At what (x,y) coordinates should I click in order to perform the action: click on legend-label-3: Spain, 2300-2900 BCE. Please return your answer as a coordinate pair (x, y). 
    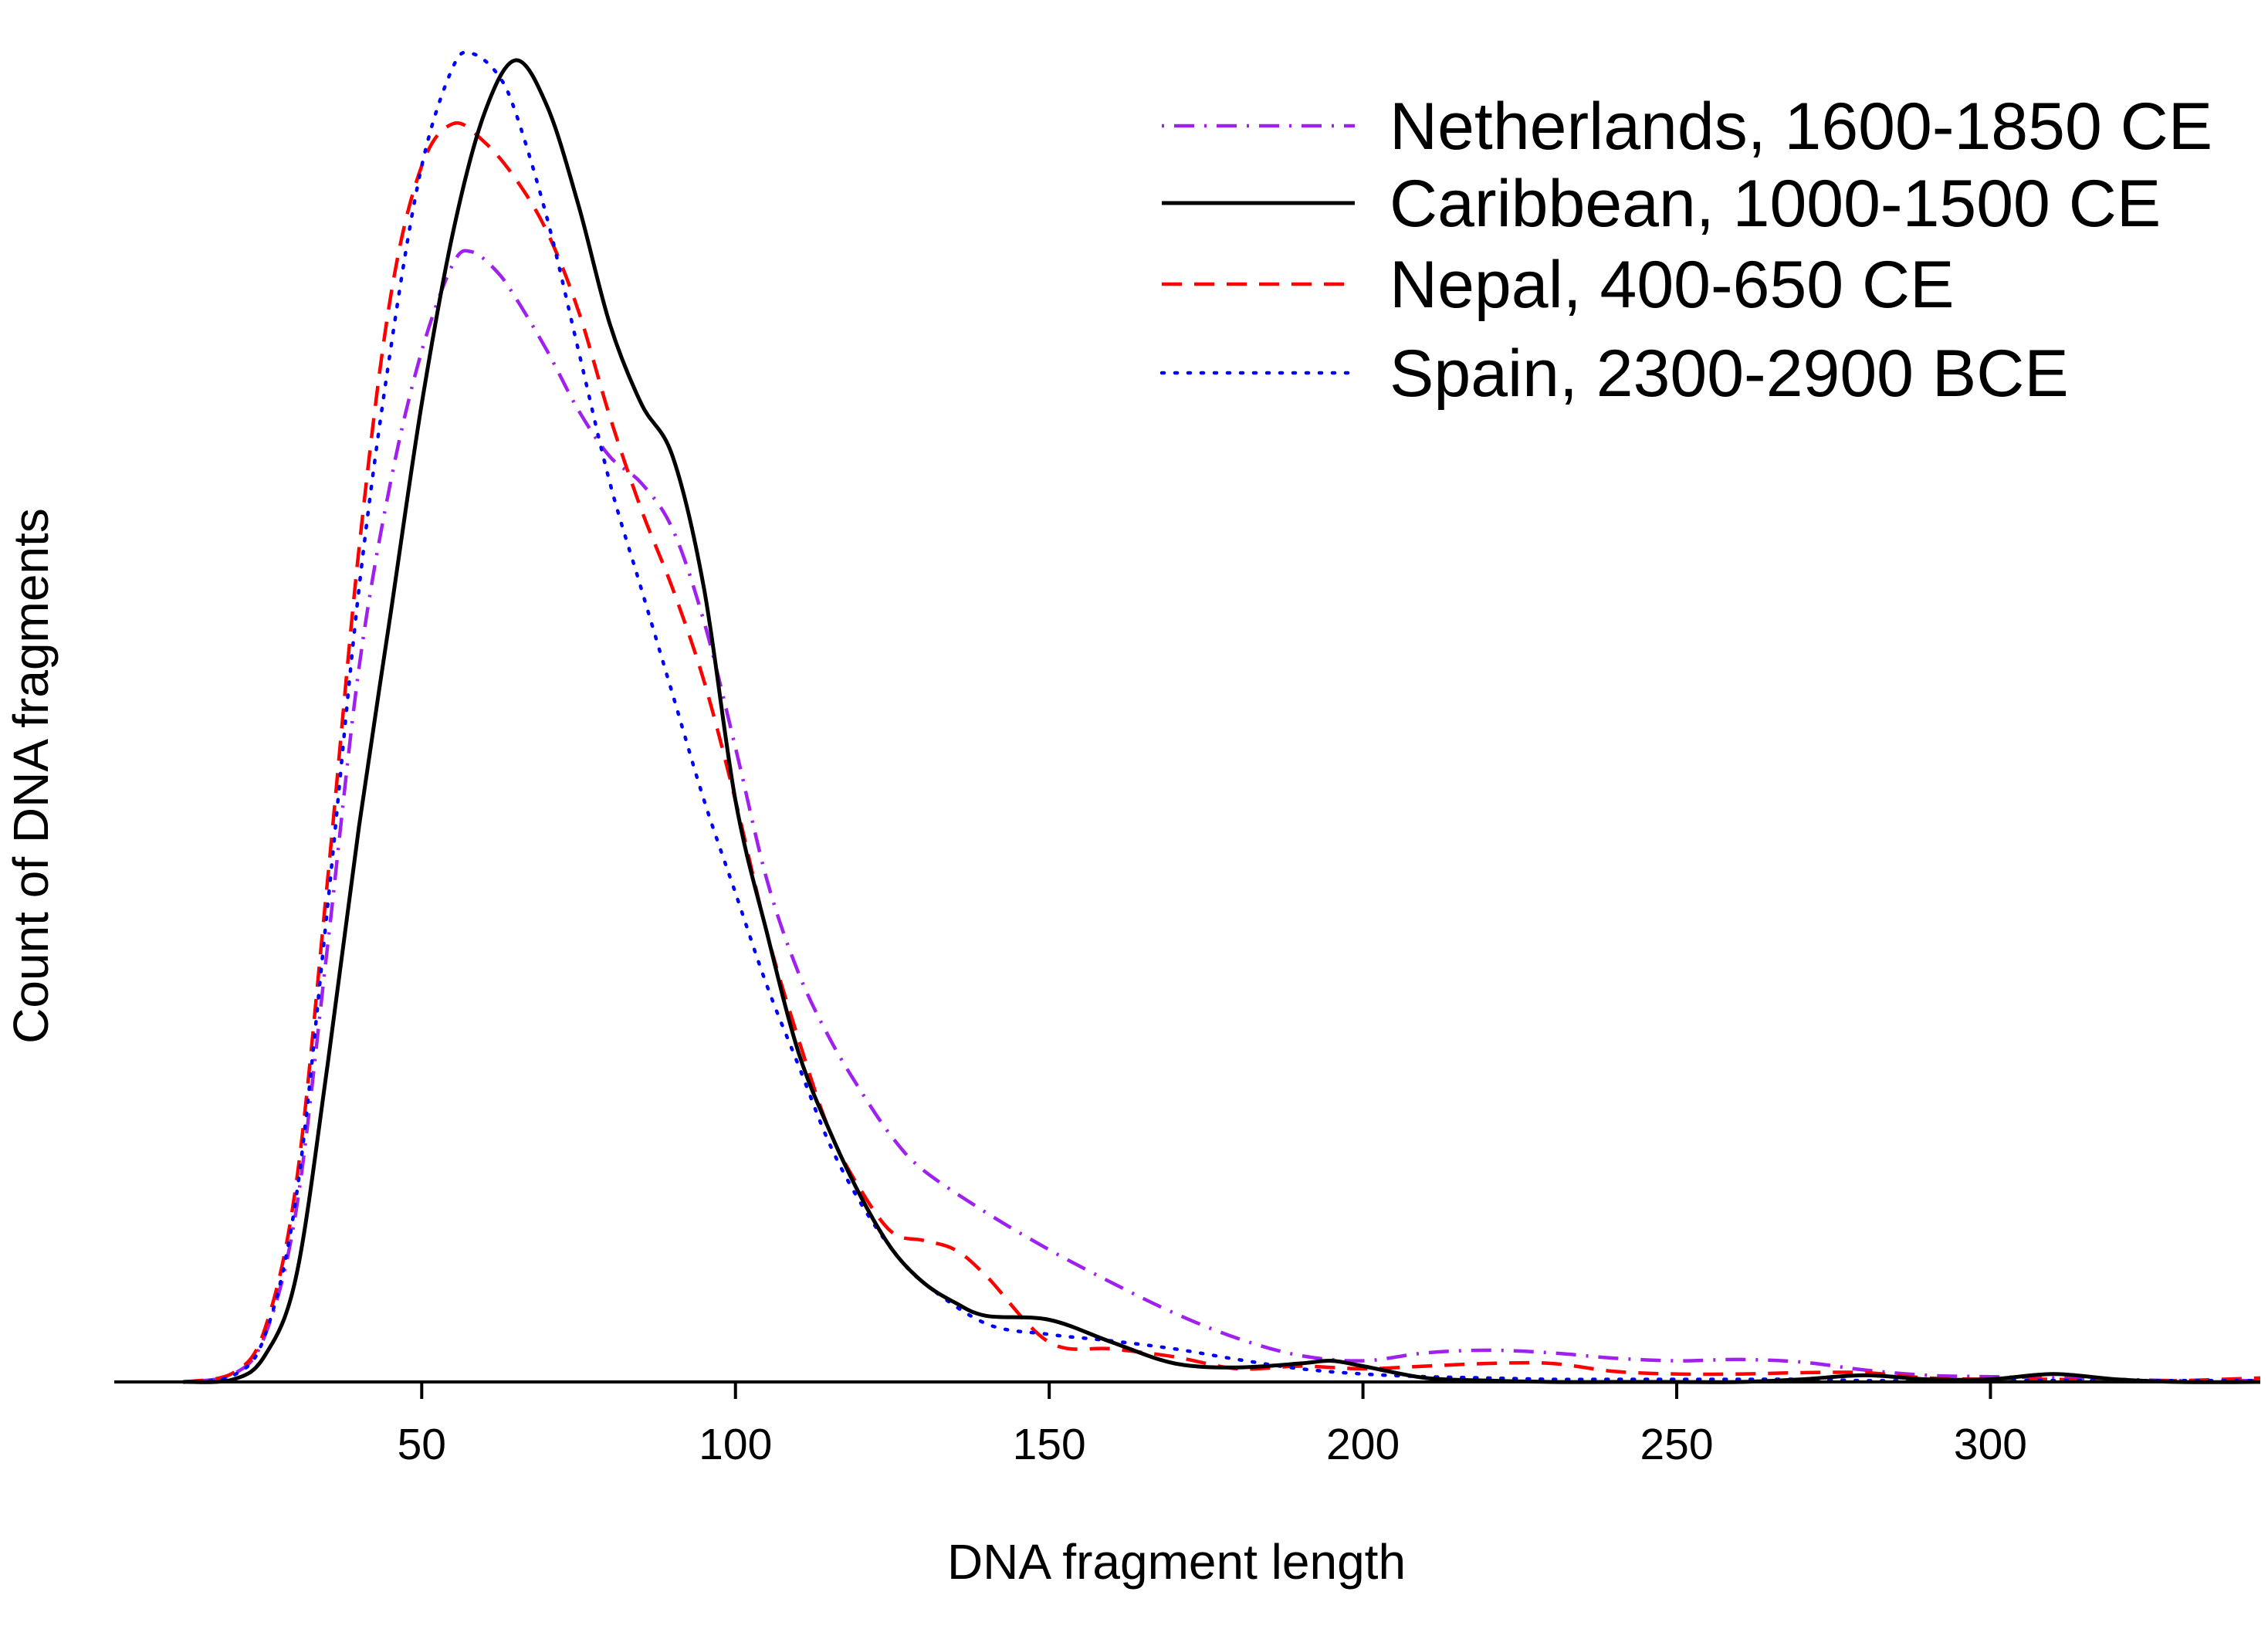
    Looking at the image, I should click on (1729, 374).